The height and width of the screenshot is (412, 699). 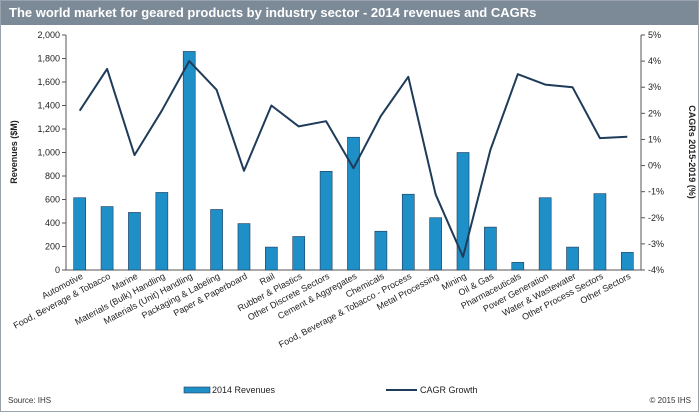 What do you see at coordinates (52, 176) in the screenshot?
I see `y-tick-label: 800` at bounding box center [52, 176].